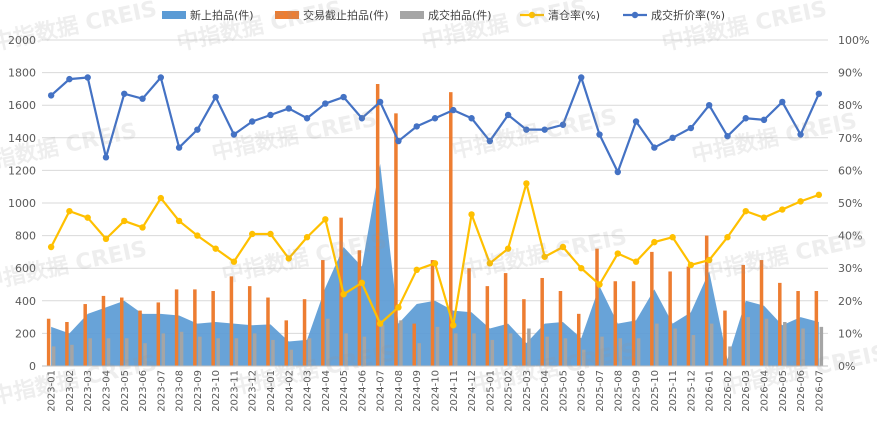  I want to click on x-axis-tick-label: 2024-02, so click(289, 391).